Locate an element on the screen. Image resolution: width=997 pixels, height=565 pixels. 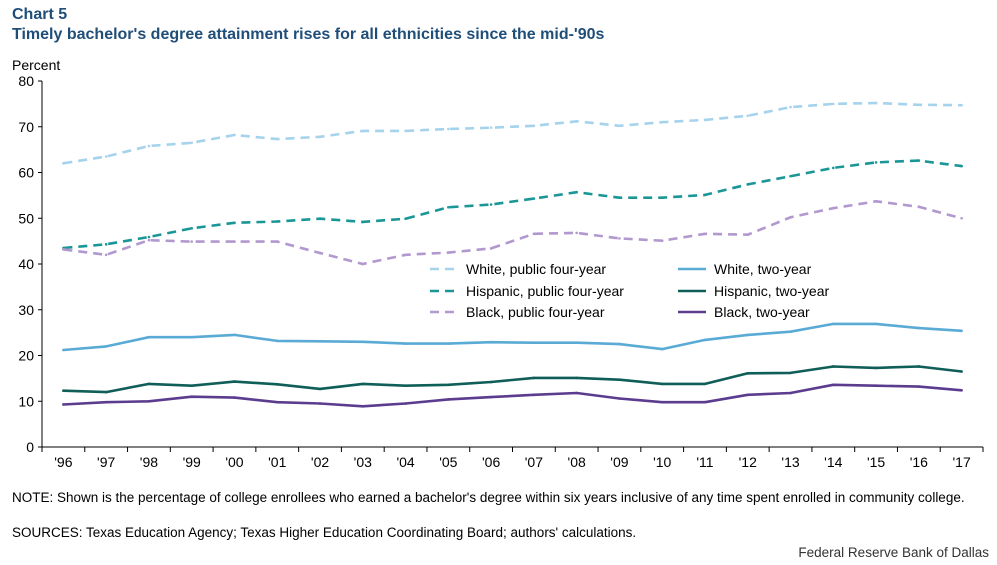
x-tick-label: '97 is located at coordinates (106, 462).